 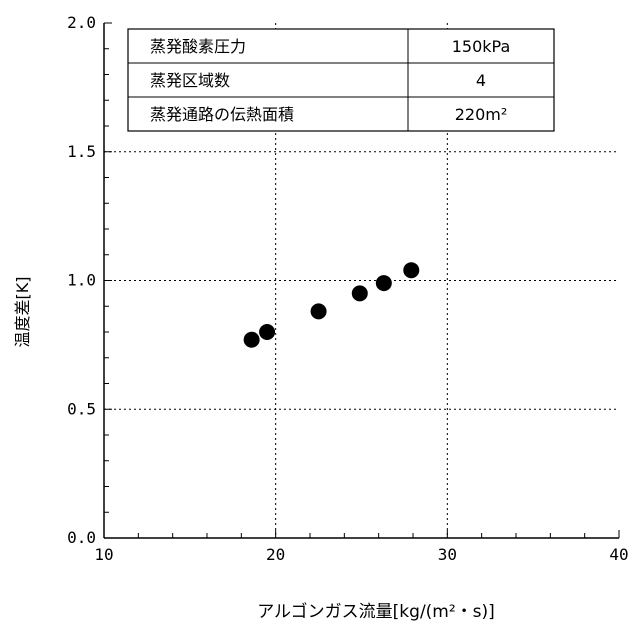 What do you see at coordinates (481, 46) in the screenshot?
I see `table-cell-value: 150kPa` at bounding box center [481, 46].